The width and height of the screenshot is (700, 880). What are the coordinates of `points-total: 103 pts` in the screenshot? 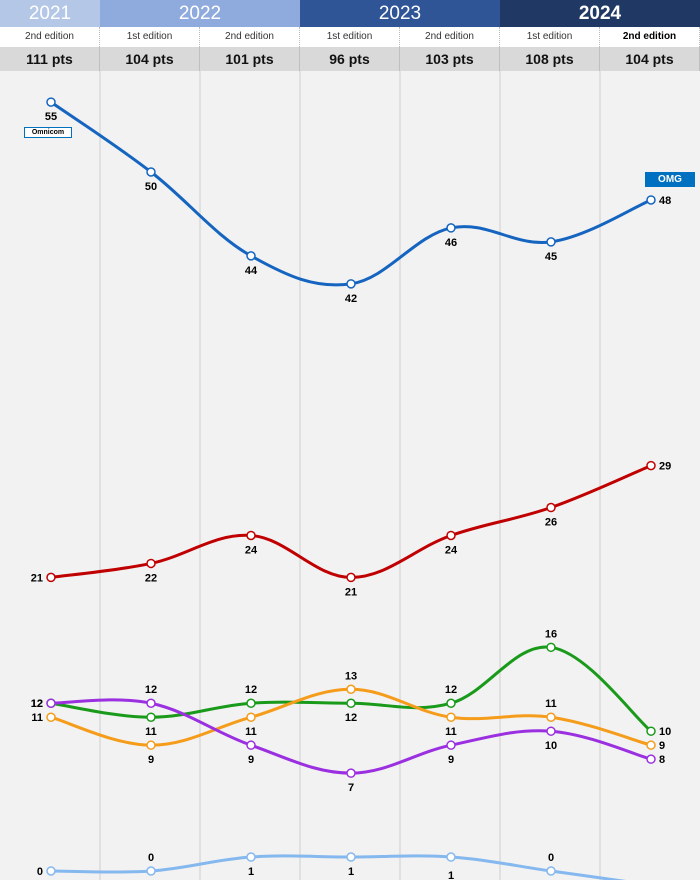 It's located at (450, 59).